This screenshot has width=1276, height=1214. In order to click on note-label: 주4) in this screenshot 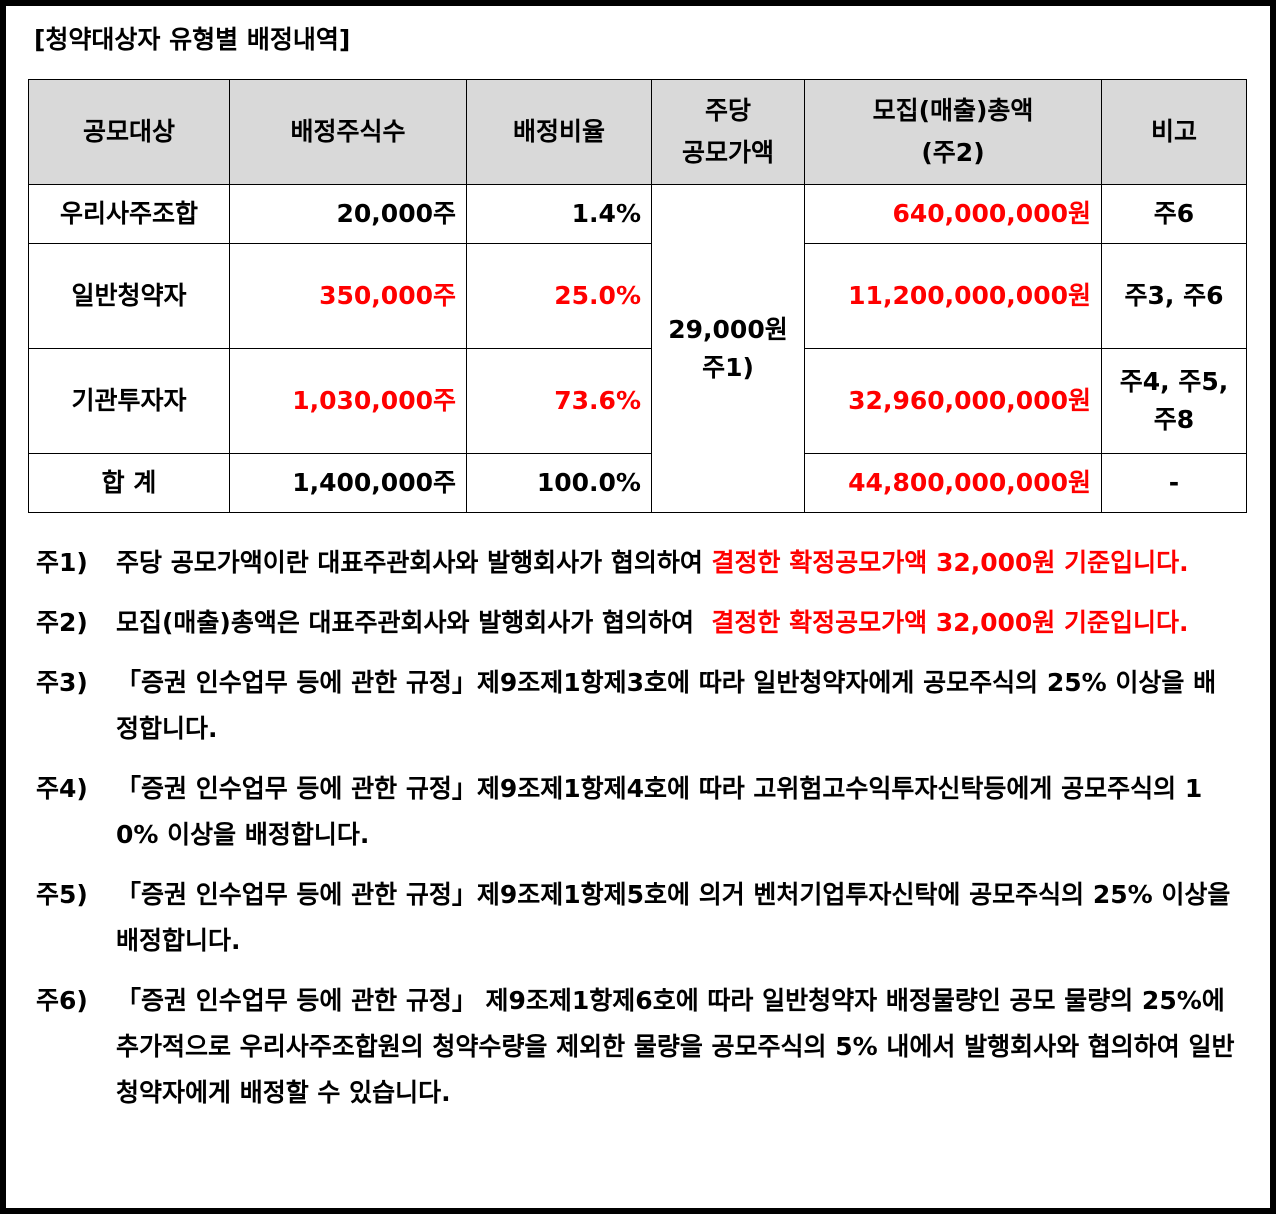, I will do `click(62, 788)`.